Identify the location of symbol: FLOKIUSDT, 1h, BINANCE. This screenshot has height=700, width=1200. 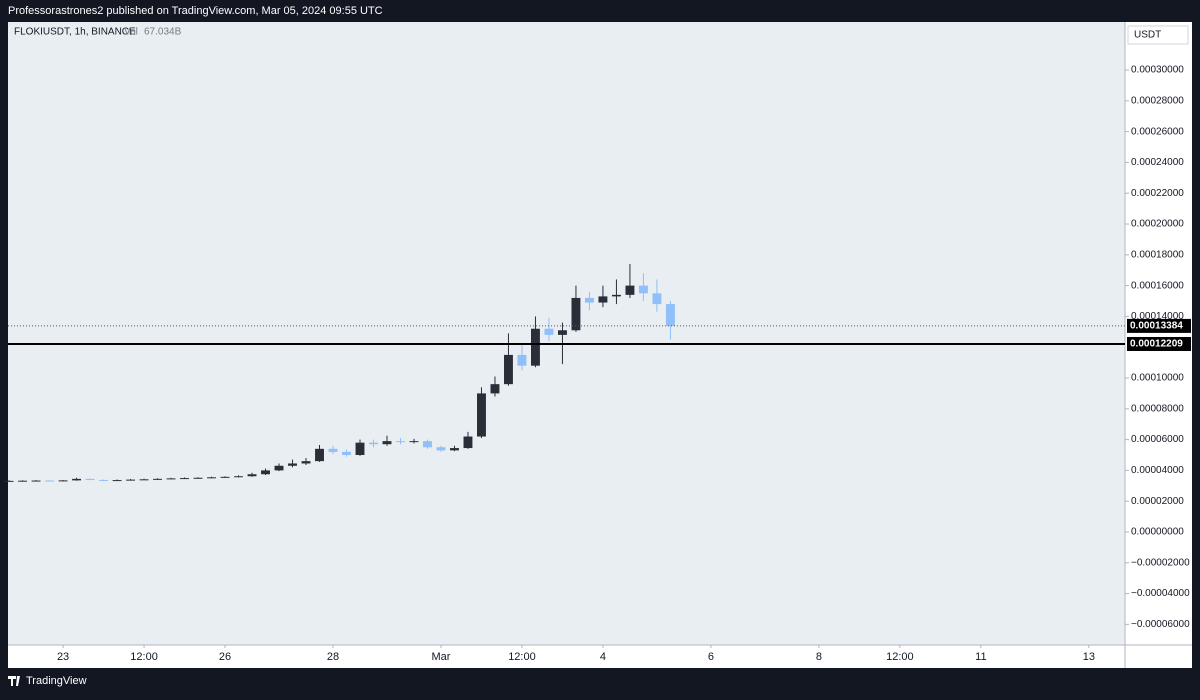
(75, 32).